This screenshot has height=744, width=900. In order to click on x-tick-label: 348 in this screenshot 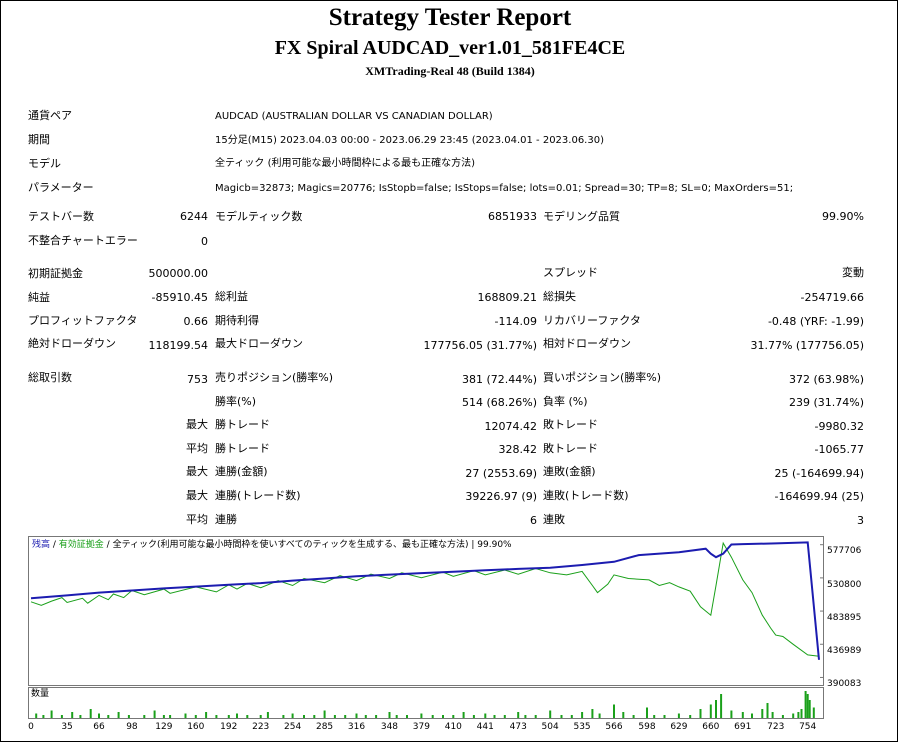, I will do `click(389, 727)`.